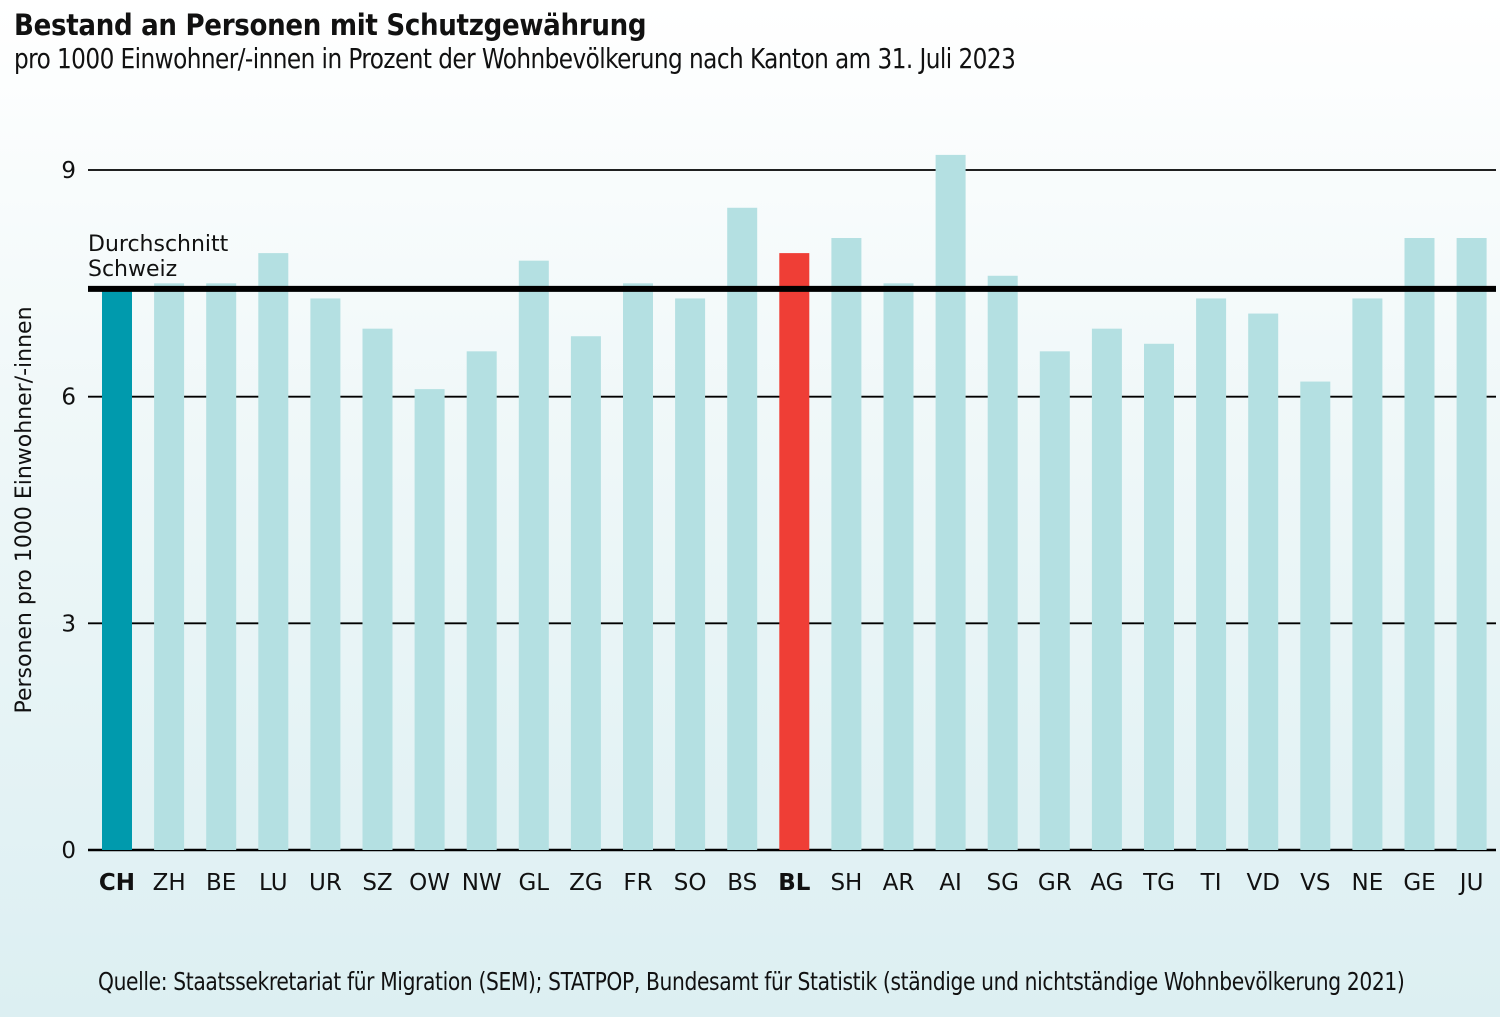 Image resolution: width=1500 pixels, height=1017 pixels. I want to click on x-tick-label-fr: FR, so click(637, 883).